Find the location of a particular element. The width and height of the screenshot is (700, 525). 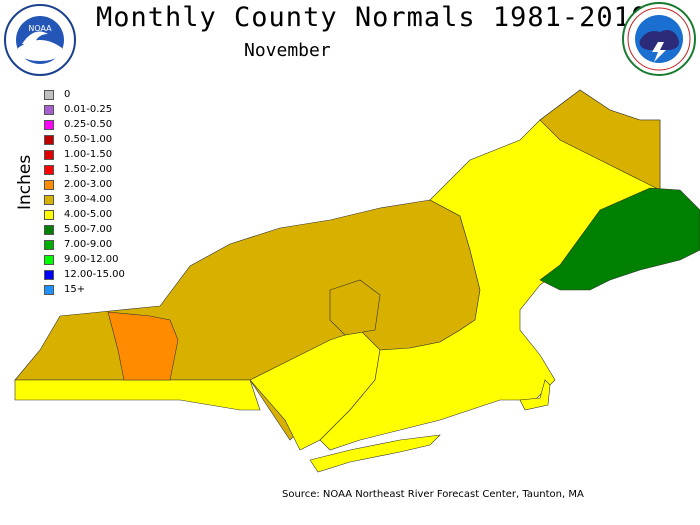

legend-label: 7.00-9.00 is located at coordinates (88, 244).